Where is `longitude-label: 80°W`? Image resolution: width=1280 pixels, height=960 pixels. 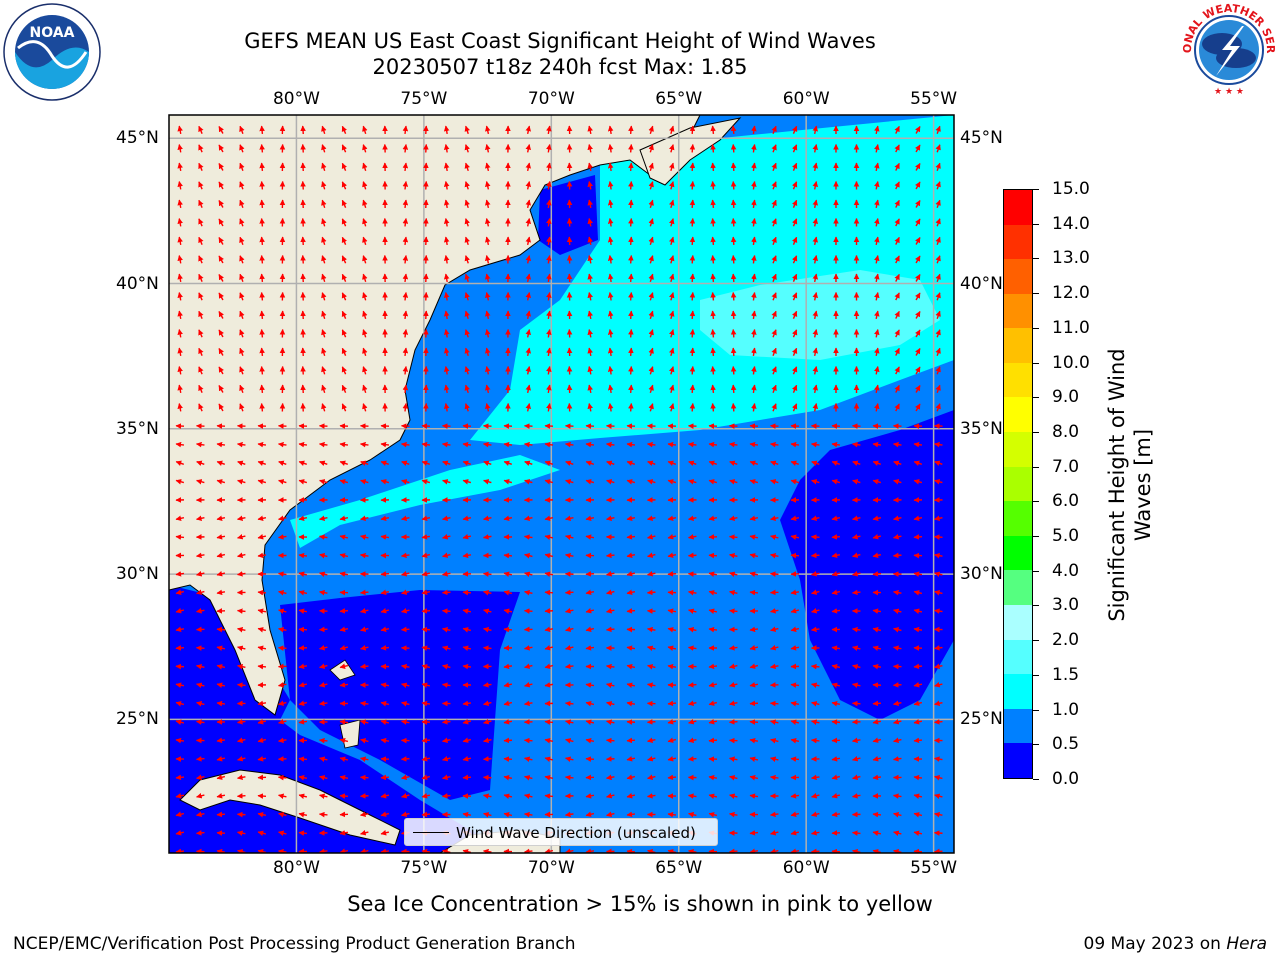
longitude-label: 80°W is located at coordinates (296, 99).